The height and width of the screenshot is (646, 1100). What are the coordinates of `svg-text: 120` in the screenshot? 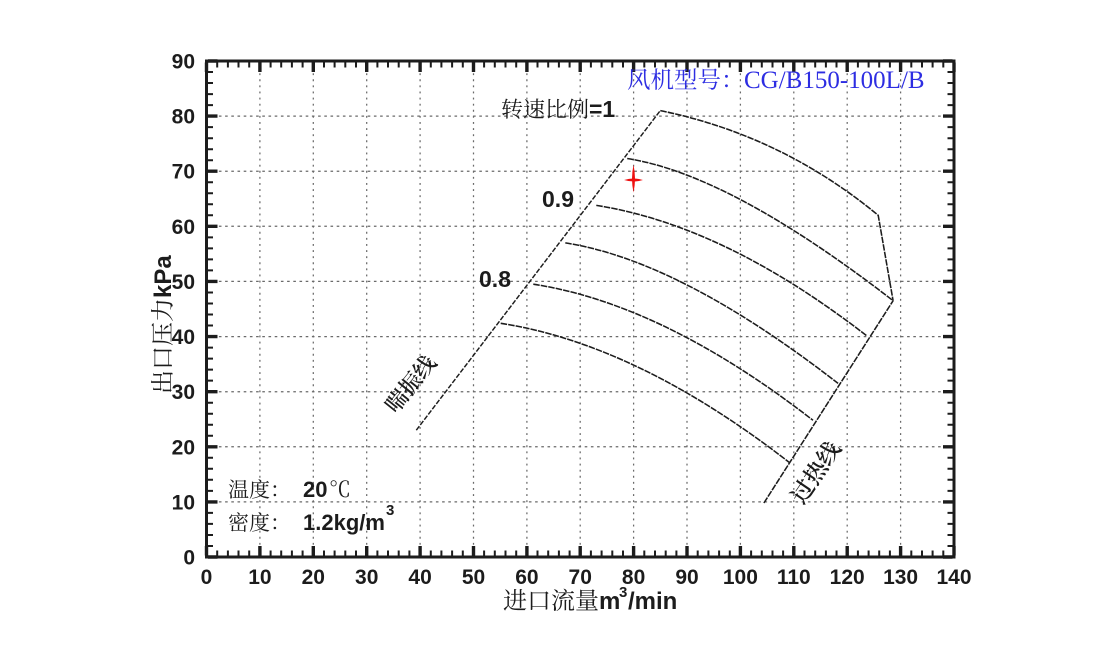 It's located at (847, 577).